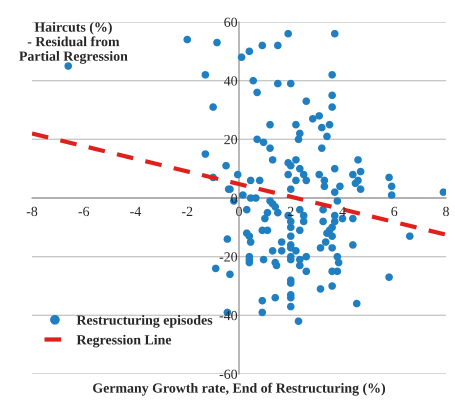 This screenshot has width=455, height=404. Describe the element at coordinates (446, 211) in the screenshot. I see `x-tick-label: 8` at that location.